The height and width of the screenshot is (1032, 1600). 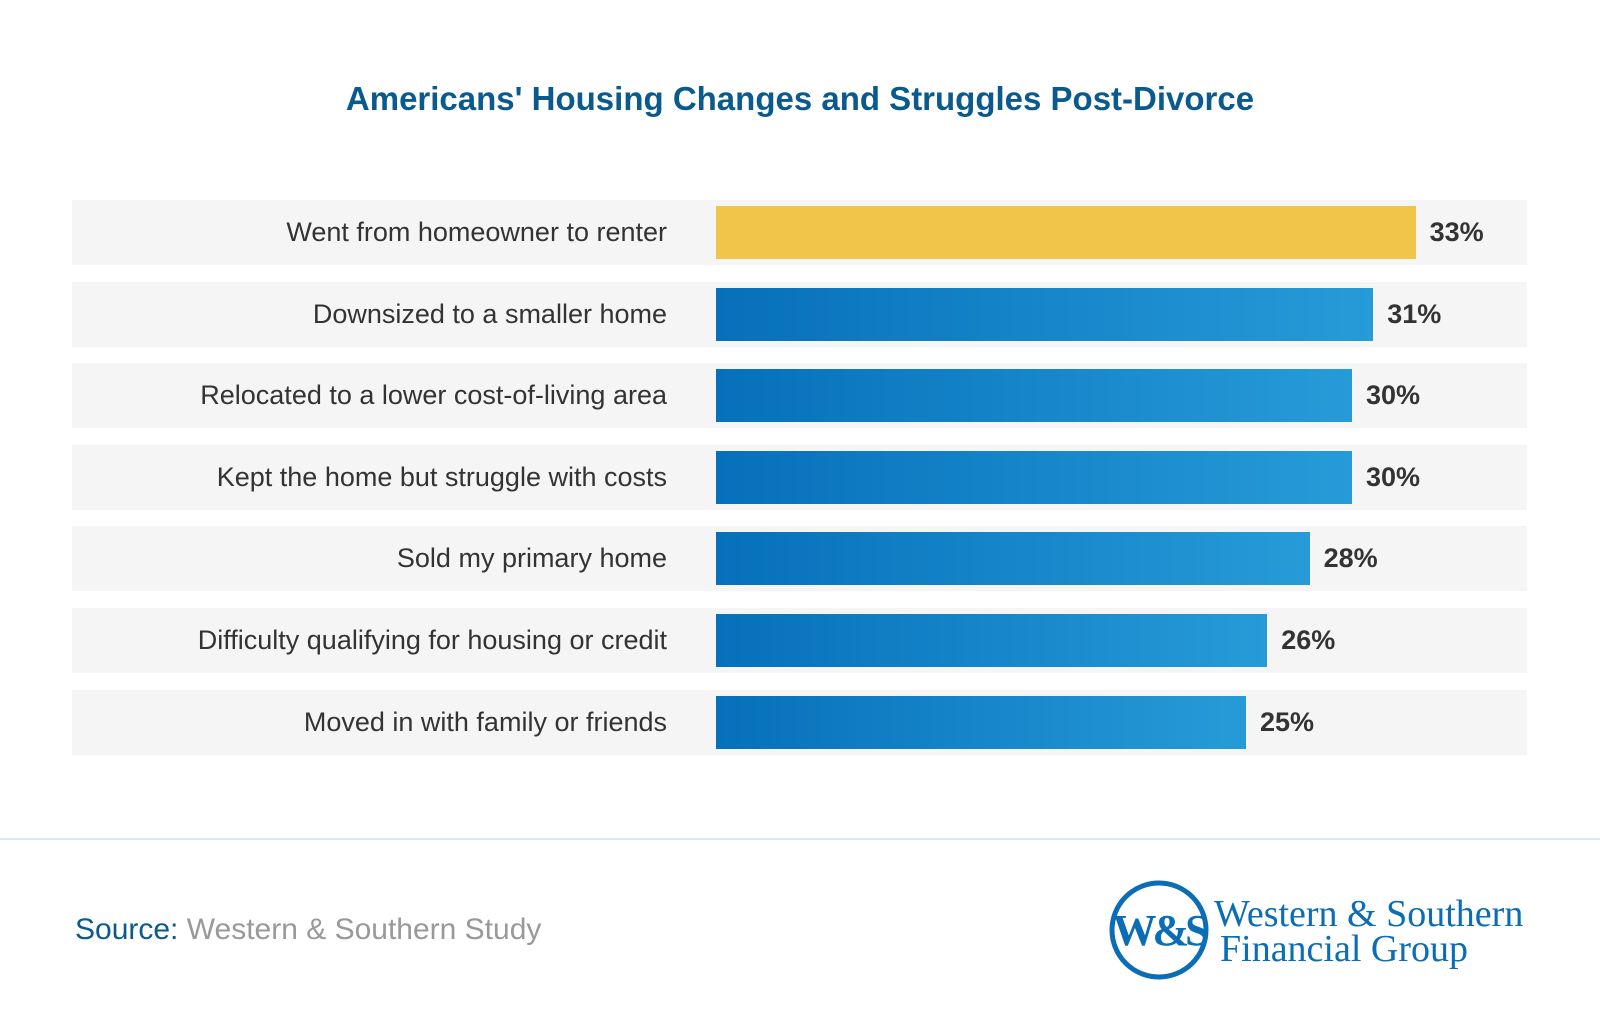 What do you see at coordinates (441, 476) in the screenshot?
I see `category-label: Kept the home but struggle with costs` at bounding box center [441, 476].